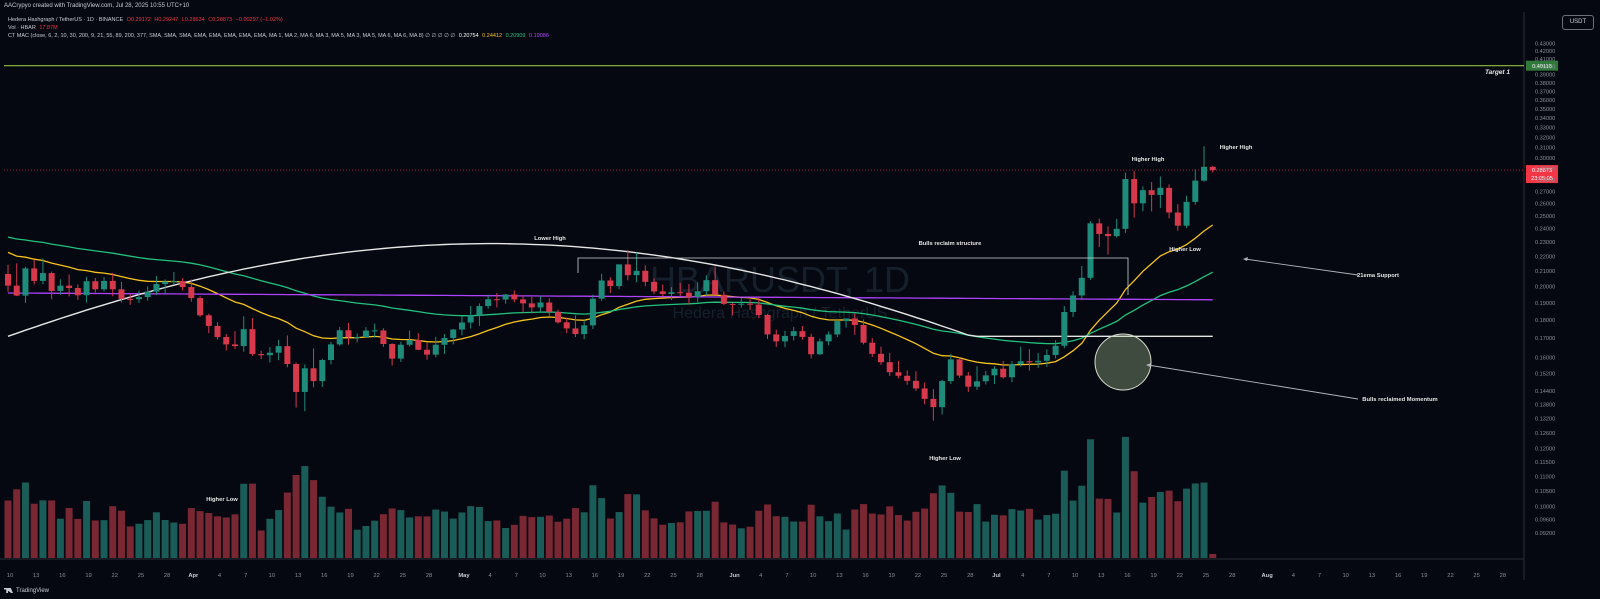  What do you see at coordinates (1545, 159) in the screenshot?
I see `y-tick-label: 0.30000` at bounding box center [1545, 159].